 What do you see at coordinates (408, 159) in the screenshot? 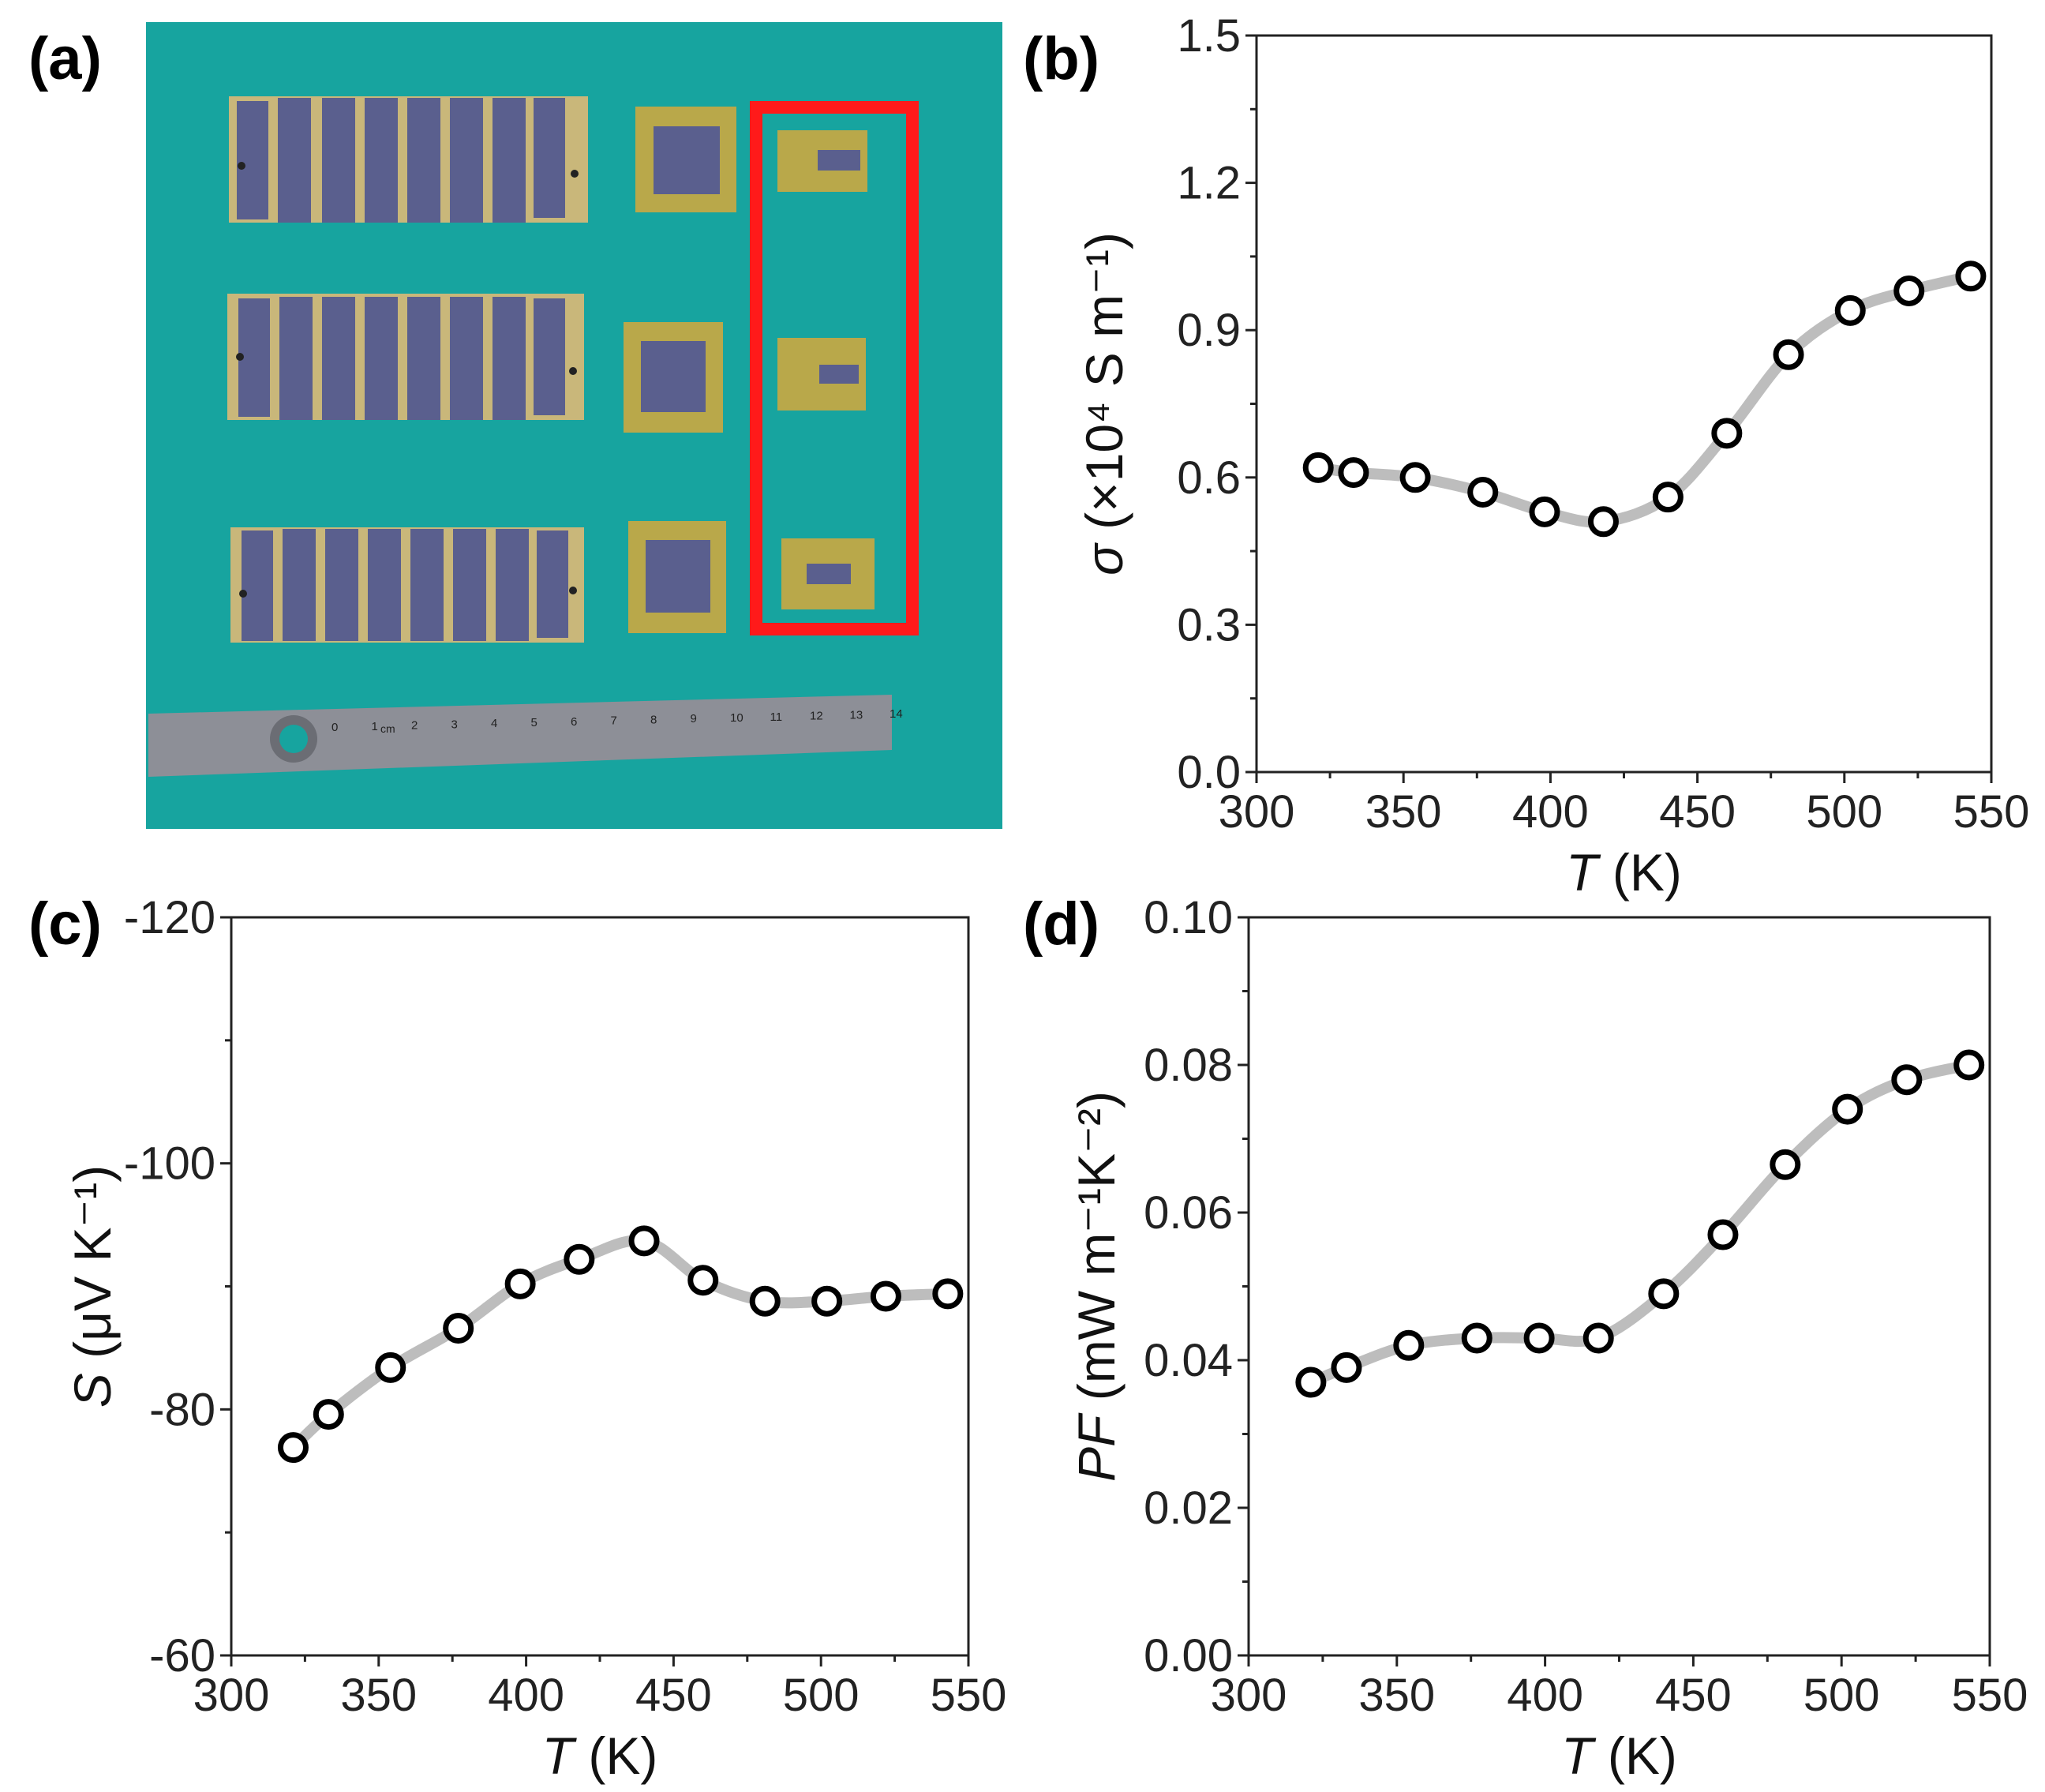
I see `strip-array-top` at bounding box center [408, 159].